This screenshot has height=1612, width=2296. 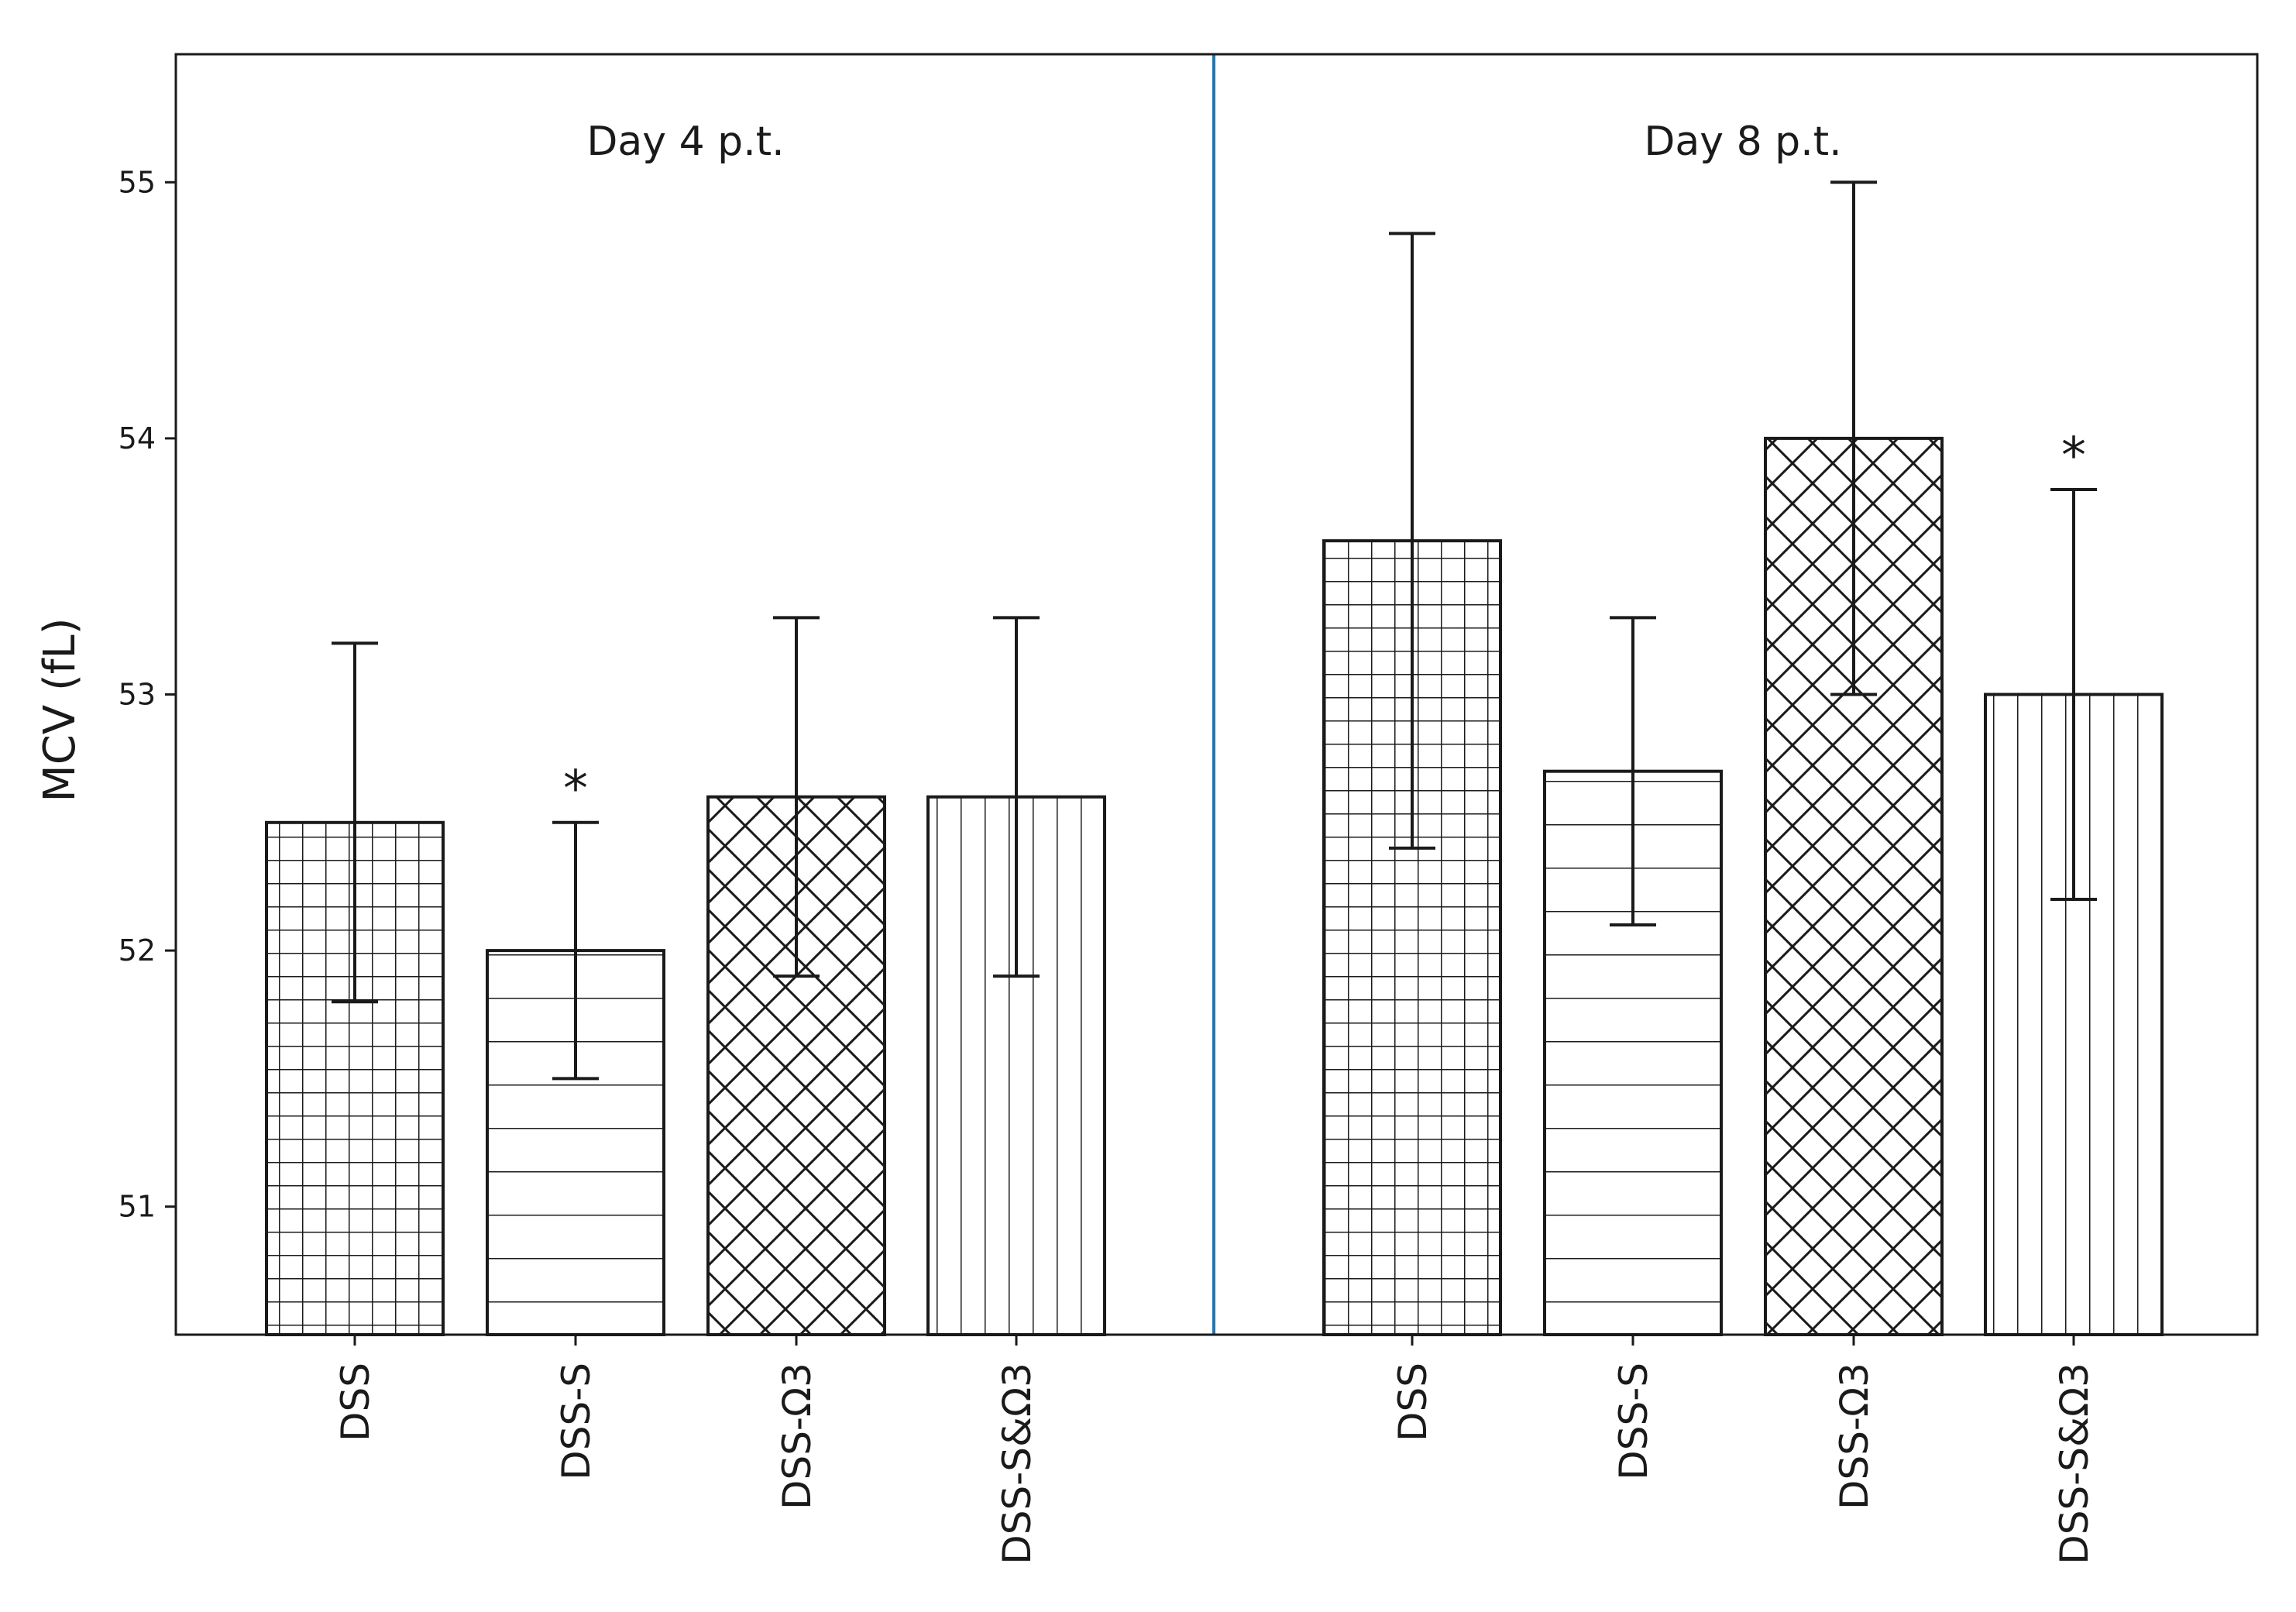 What do you see at coordinates (60, 709) in the screenshot?
I see `y-axis-label: MCV (fL)` at bounding box center [60, 709].